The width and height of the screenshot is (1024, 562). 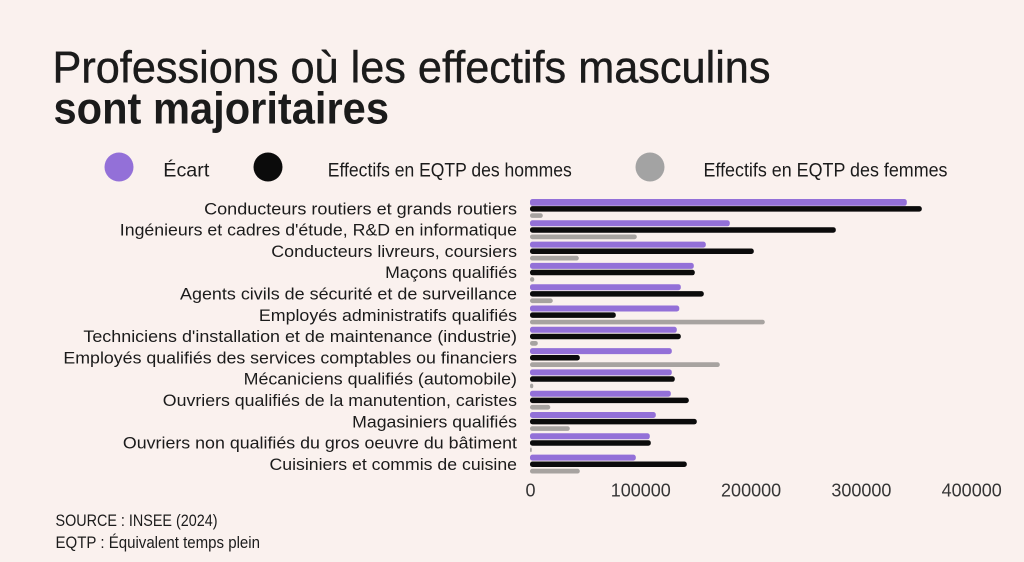 What do you see at coordinates (530, 491) in the screenshot?
I see `svg-text: 0` at bounding box center [530, 491].